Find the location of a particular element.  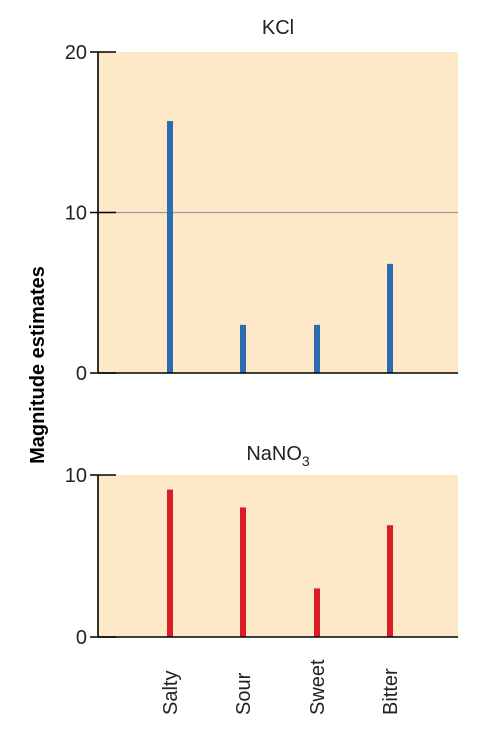

panel-2-bar-sour is located at coordinates (243, 572).